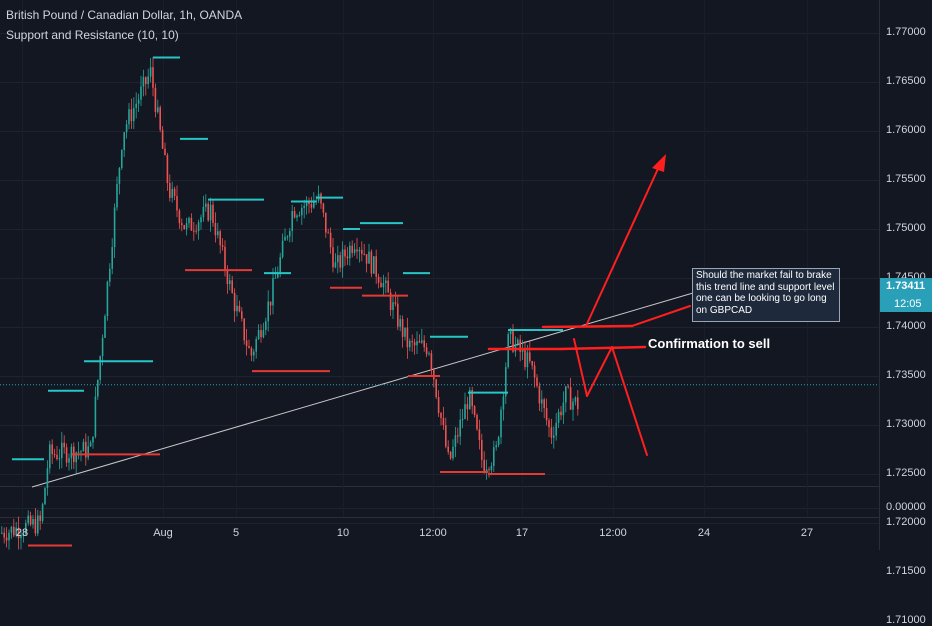 The height and width of the screenshot is (626, 932). What do you see at coordinates (163, 533) in the screenshot?
I see `time-tick-label: Aug` at bounding box center [163, 533].